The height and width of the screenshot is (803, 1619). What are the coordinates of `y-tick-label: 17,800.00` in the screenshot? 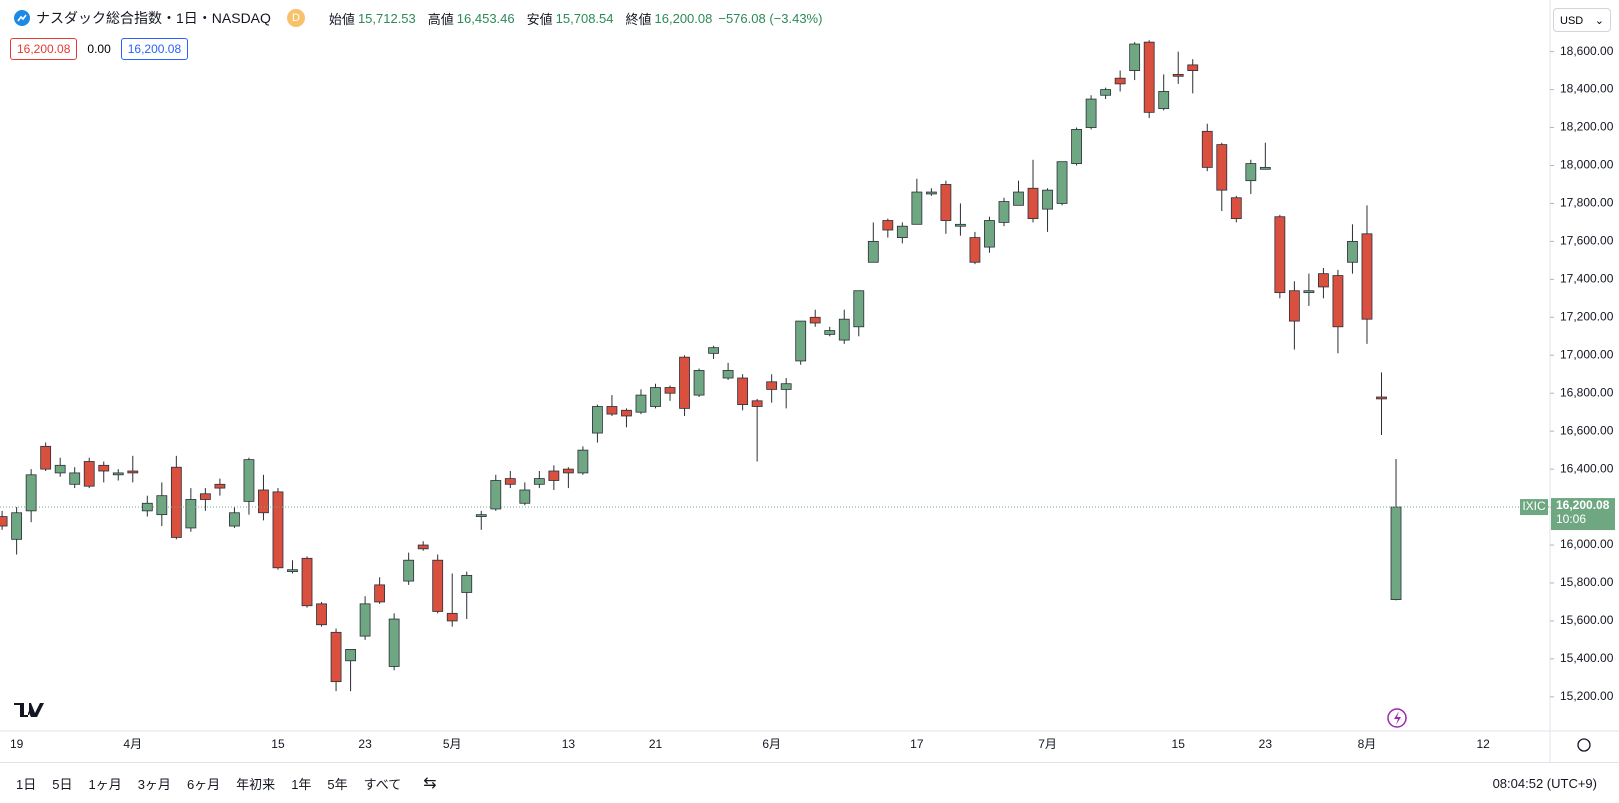 It's located at (1587, 203).